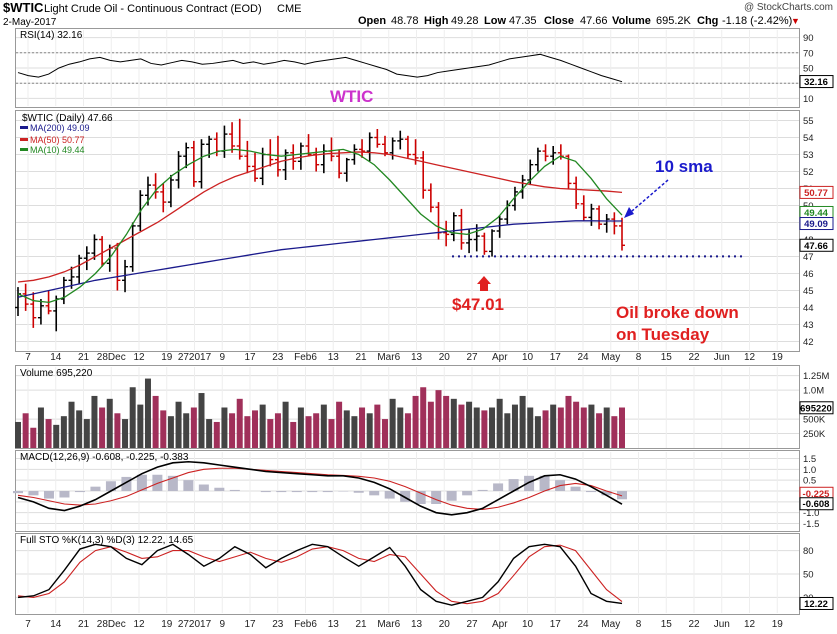 This screenshot has width=837, height=634. I want to click on close-value-tag: 47.66, so click(816, 246).